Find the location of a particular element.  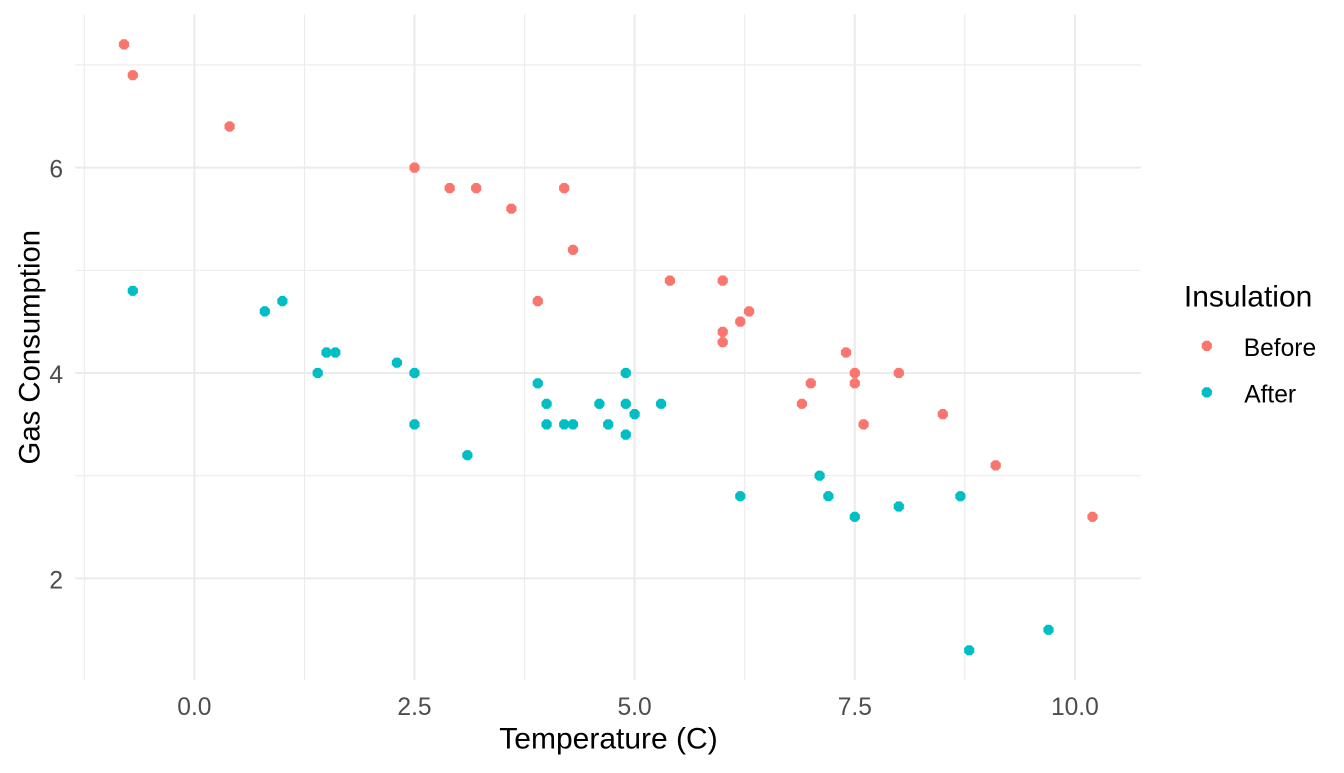

svg-text: 2 is located at coordinates (56, 580).